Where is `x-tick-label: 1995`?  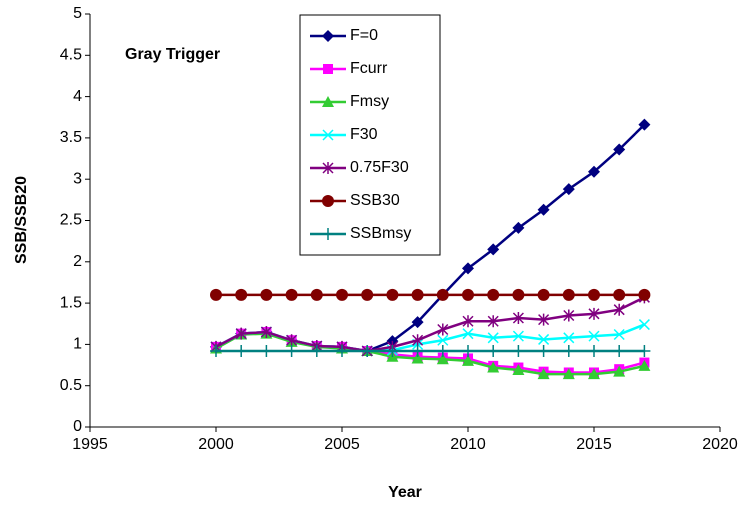 x-tick-label: 1995 is located at coordinates (90, 444).